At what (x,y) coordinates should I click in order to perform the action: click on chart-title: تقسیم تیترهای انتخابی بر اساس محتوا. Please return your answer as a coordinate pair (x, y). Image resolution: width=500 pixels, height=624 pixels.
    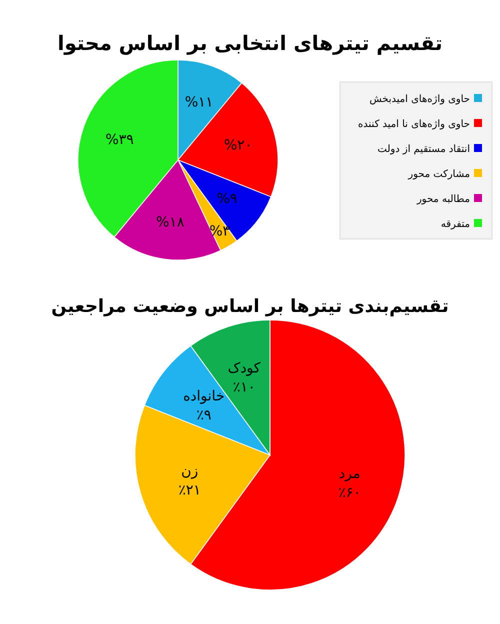
    Looking at the image, I should click on (250, 43).